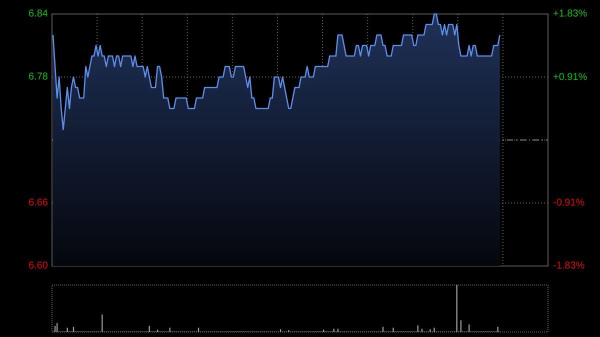 The width and height of the screenshot is (600, 337). Describe the element at coordinates (569, 266) in the screenshot. I see `y2-tick-label: -1.83%` at that location.